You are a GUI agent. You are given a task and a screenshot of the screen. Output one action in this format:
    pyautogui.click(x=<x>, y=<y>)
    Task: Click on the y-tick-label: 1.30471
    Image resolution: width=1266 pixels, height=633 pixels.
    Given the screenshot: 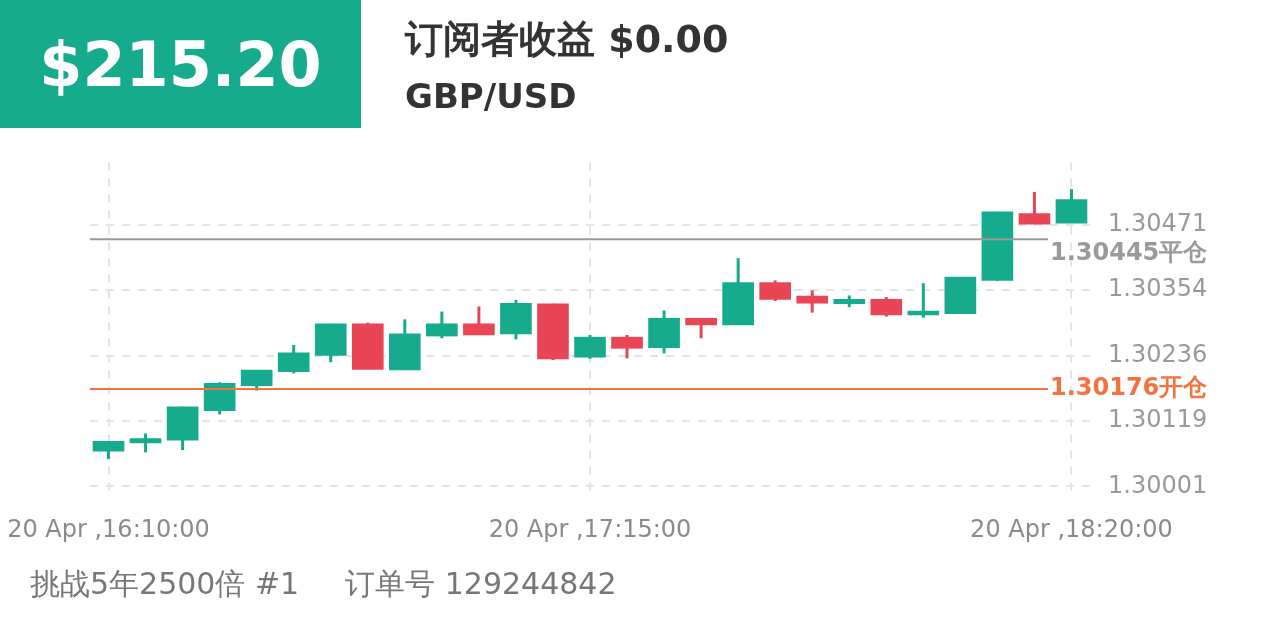 What is the action you would take?
    pyautogui.click(x=1158, y=222)
    